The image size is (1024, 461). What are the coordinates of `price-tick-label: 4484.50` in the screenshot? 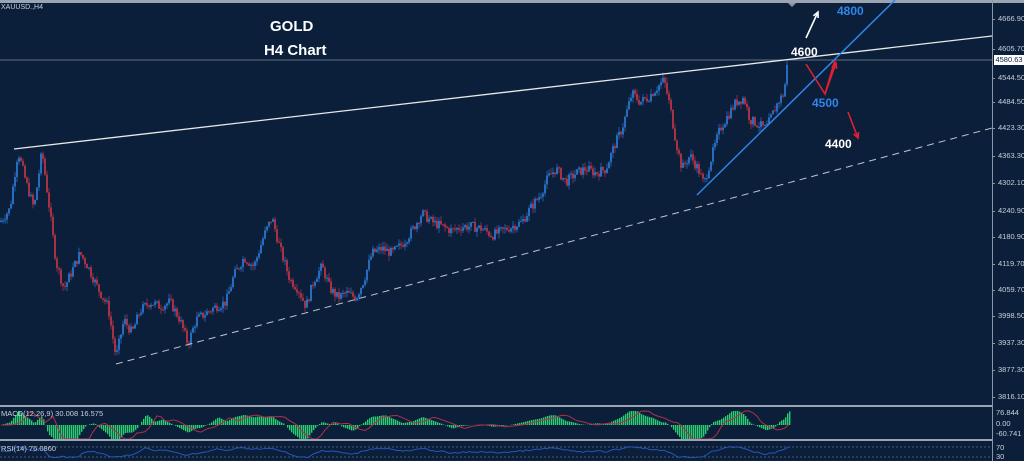 It's located at (1007, 101).